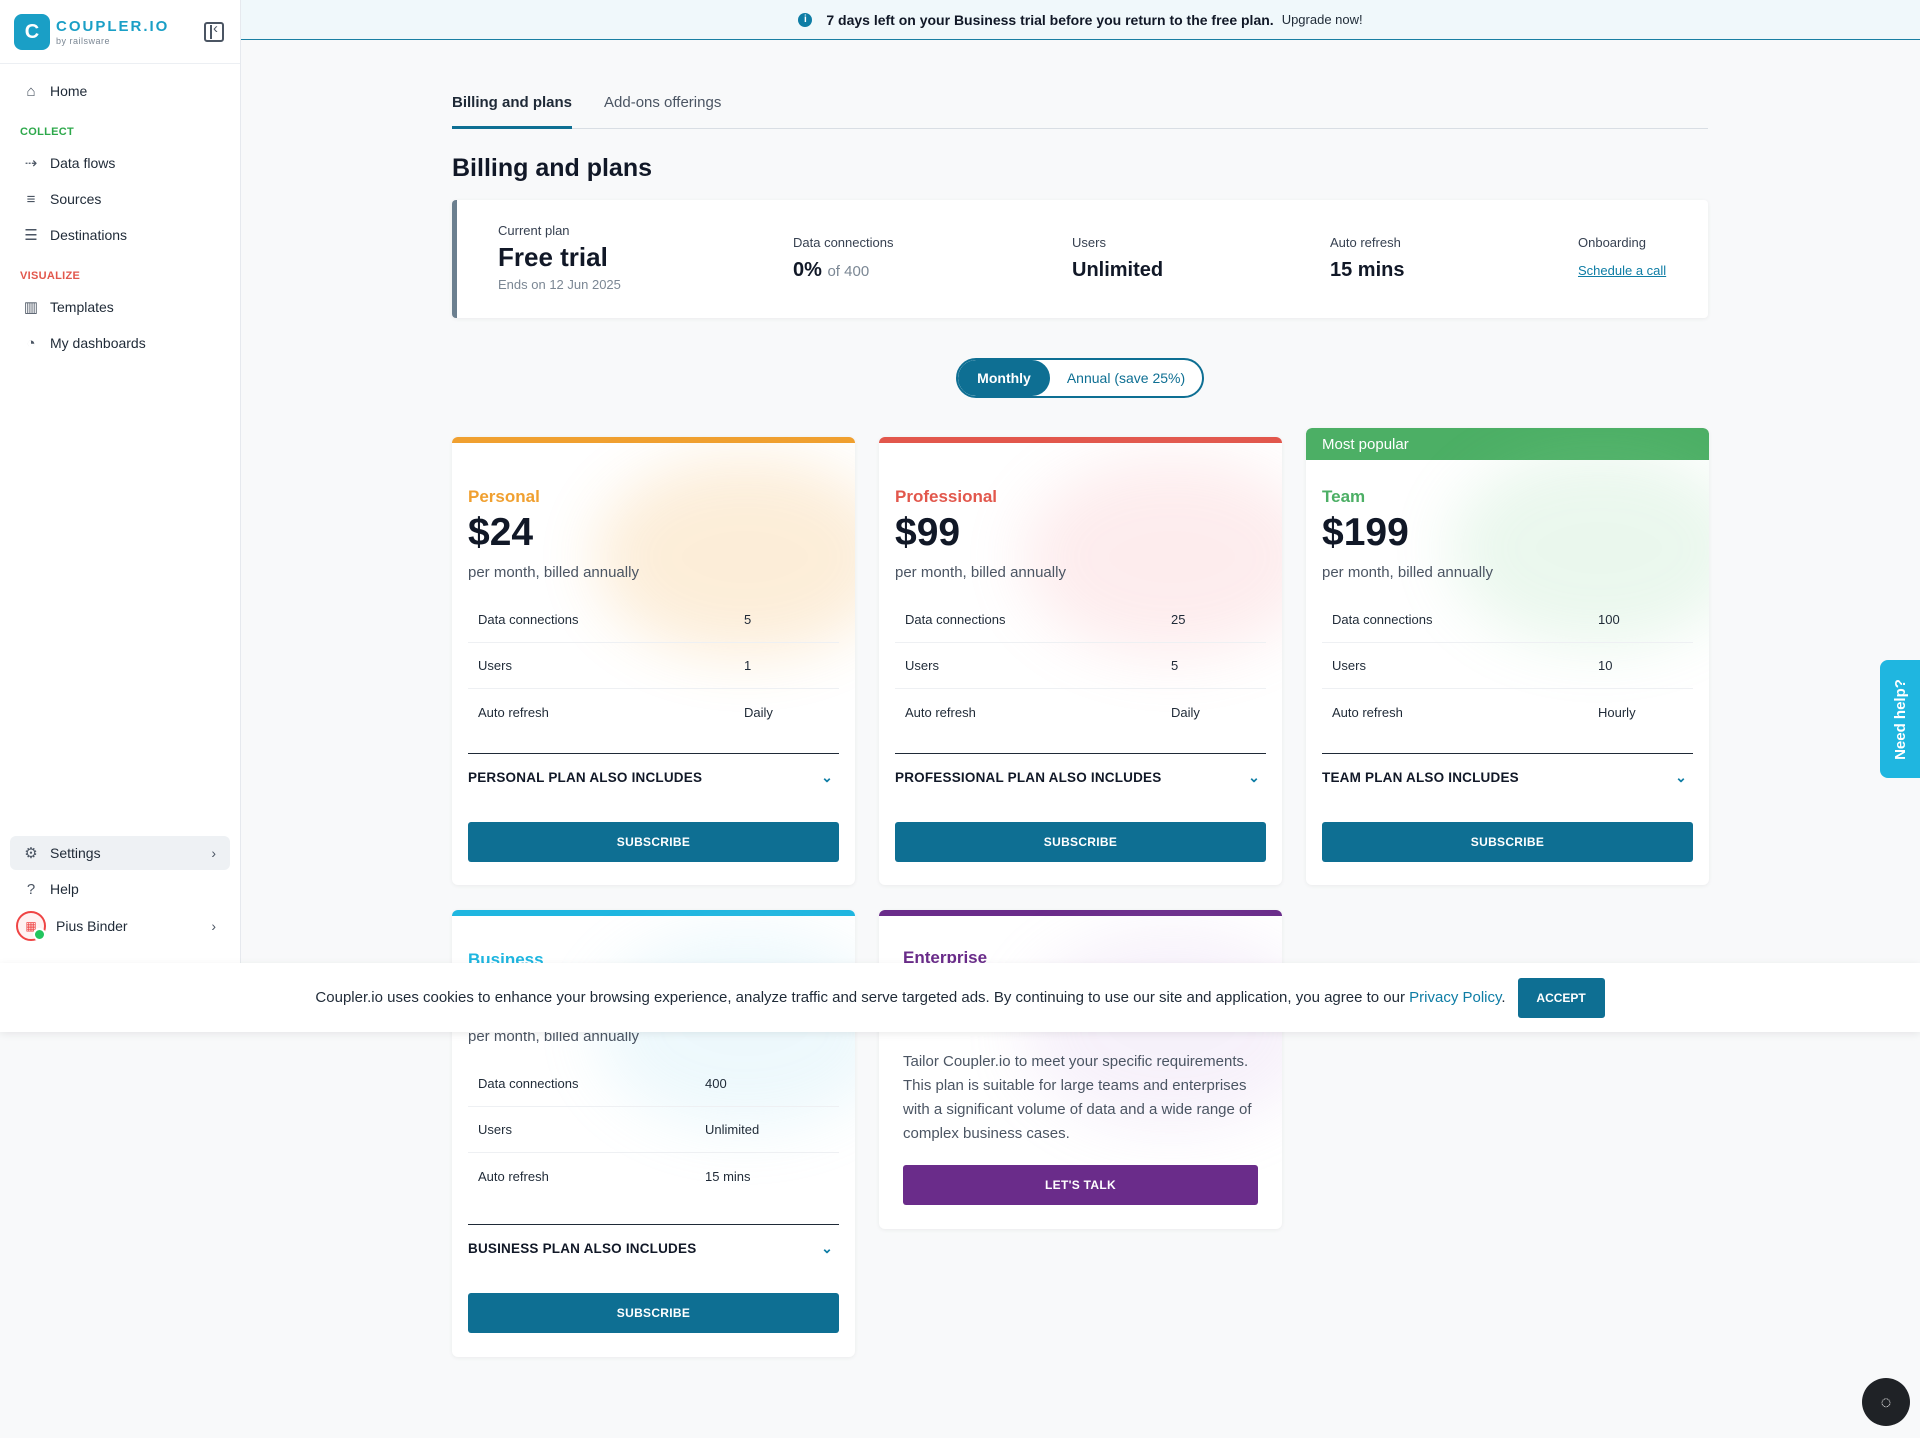 The width and height of the screenshot is (1920, 1438). I want to click on table-row: Data connections 25, so click(1080, 620).